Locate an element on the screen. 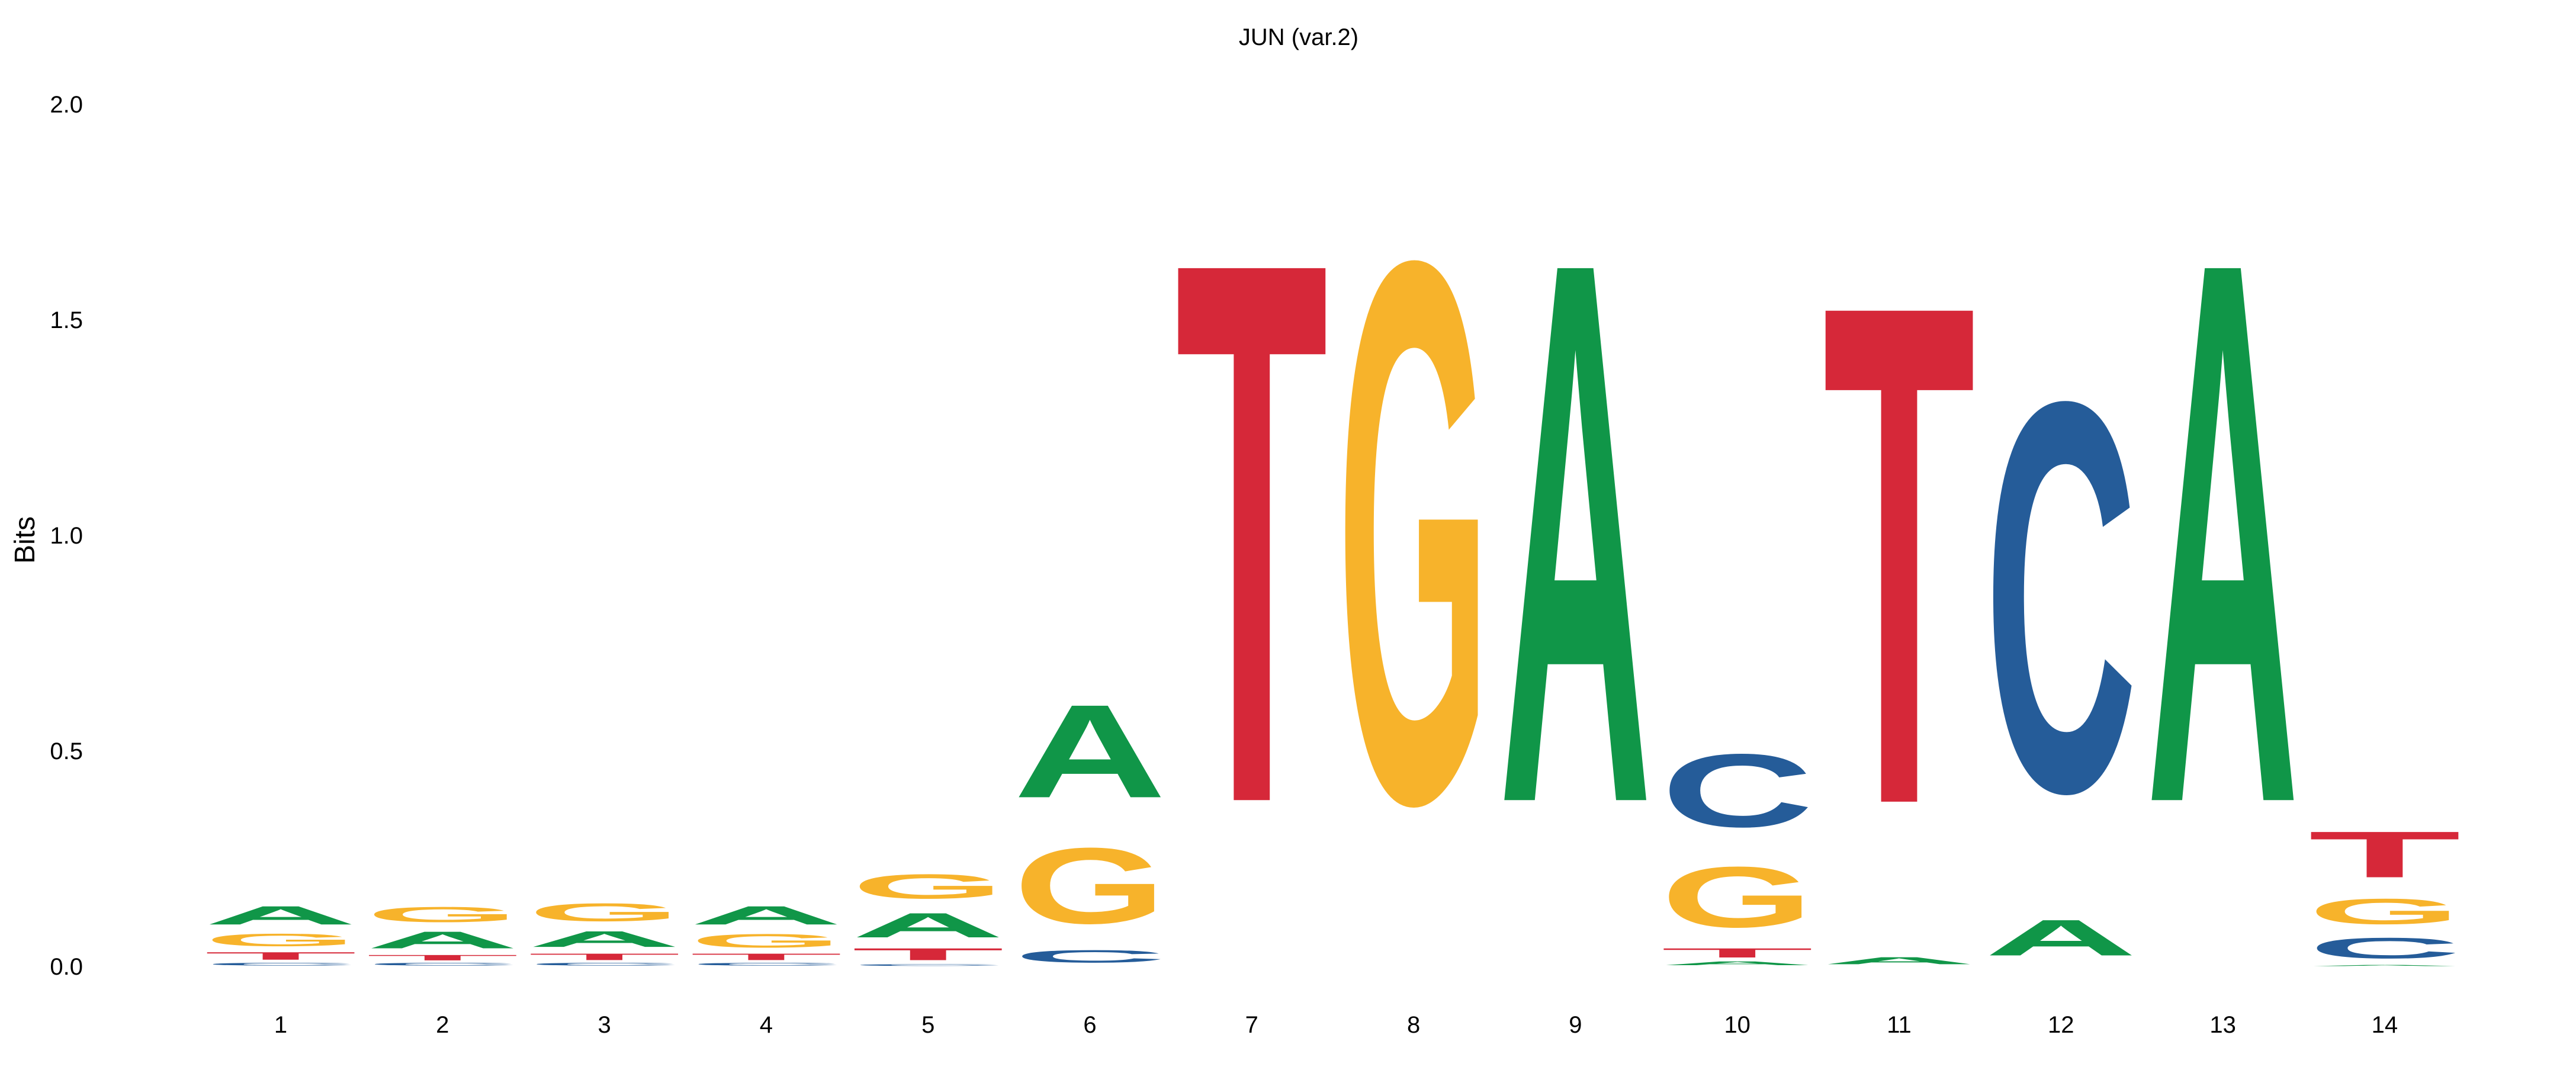 The image size is (2576, 1083). x-tick-label: 4 is located at coordinates (766, 1025).